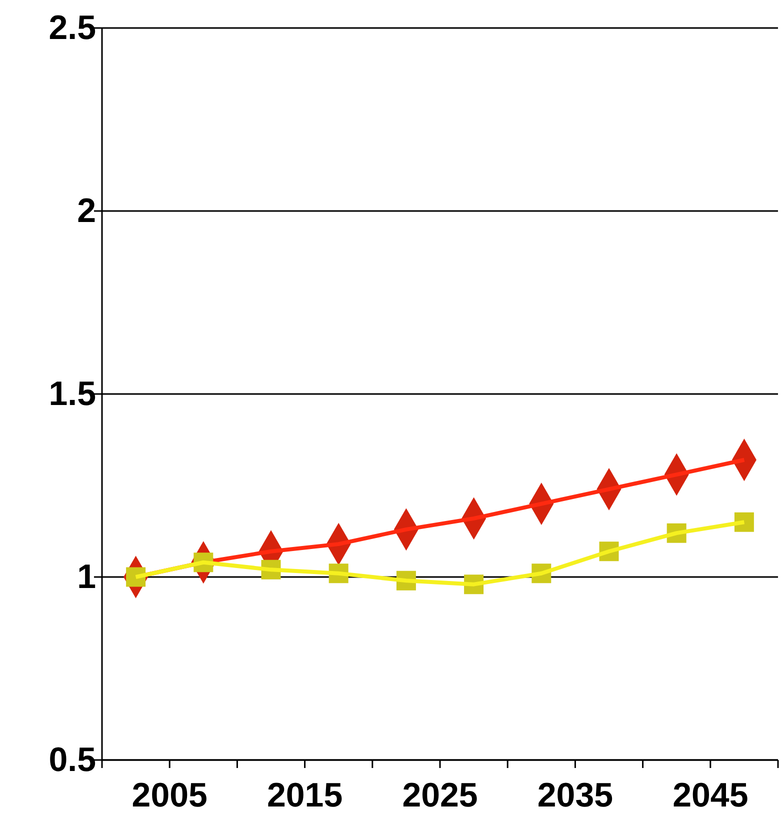 The width and height of the screenshot is (782, 832). Describe the element at coordinates (575, 795) in the screenshot. I see `x-tick-label: 2035` at that location.